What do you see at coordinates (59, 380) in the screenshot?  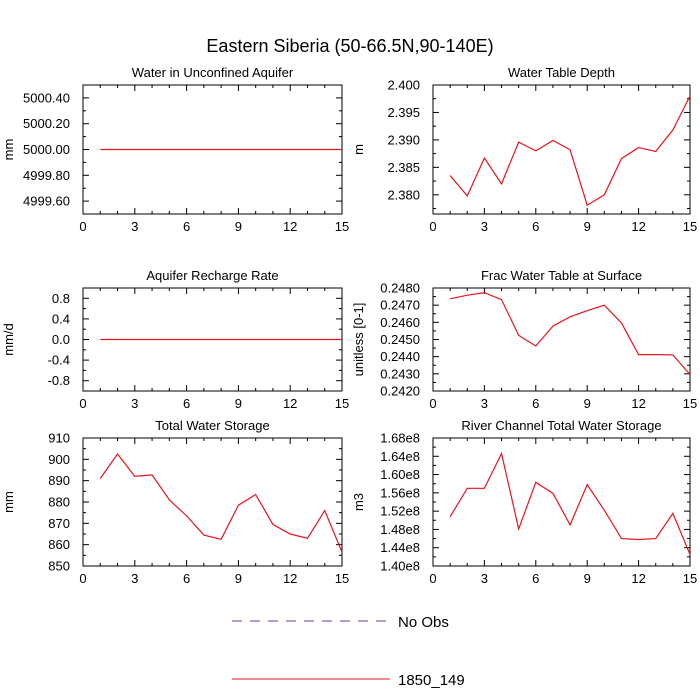 I see `y-tick-label: -0.8` at bounding box center [59, 380].